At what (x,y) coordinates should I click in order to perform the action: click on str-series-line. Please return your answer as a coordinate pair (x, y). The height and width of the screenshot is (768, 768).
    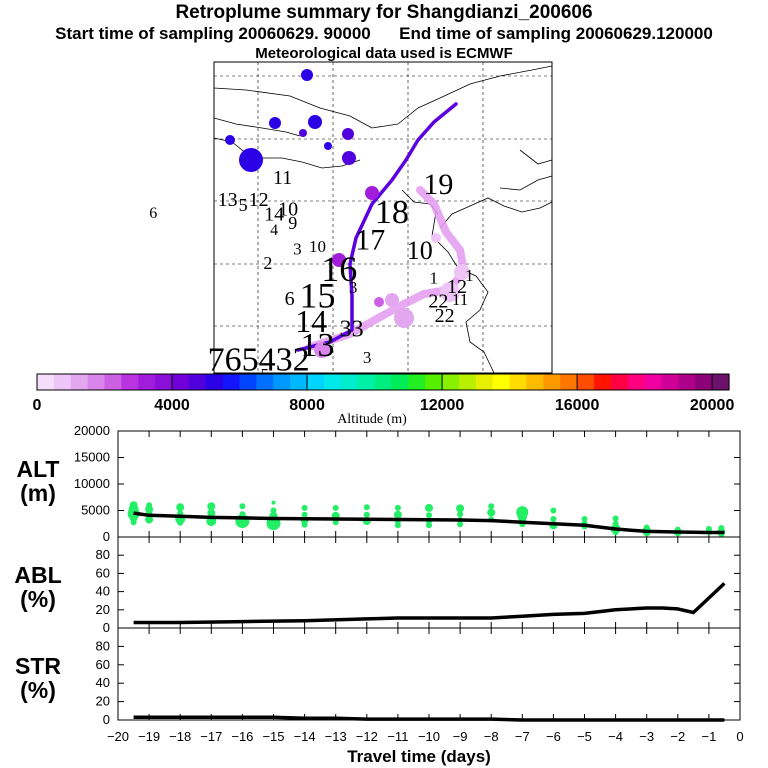
    Looking at the image, I should click on (429, 718).